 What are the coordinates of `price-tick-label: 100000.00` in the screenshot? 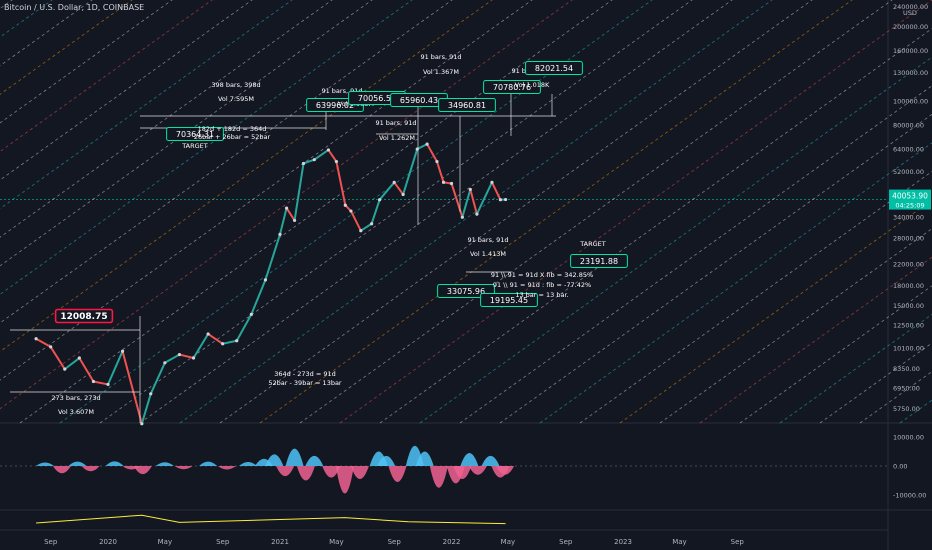 It's located at (910, 102).